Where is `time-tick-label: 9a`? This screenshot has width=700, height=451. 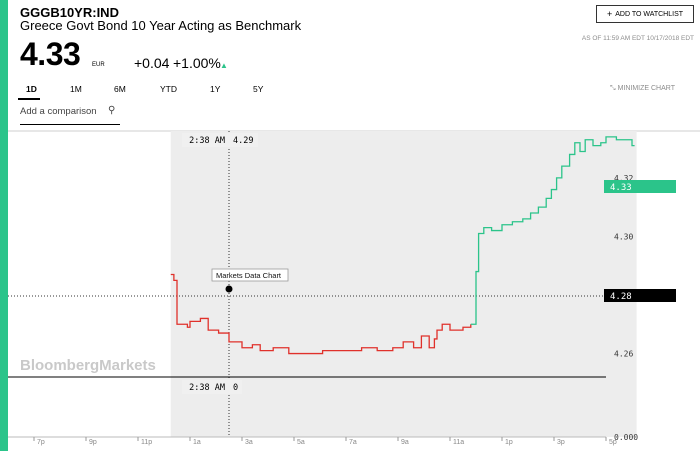 time-tick-label: 9a is located at coordinates (405, 442).